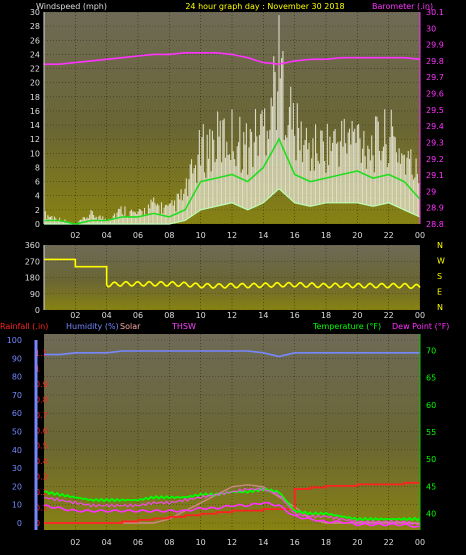 This screenshot has width=466, height=555. Describe the element at coordinates (431, 459) in the screenshot. I see `temp-y-tick: 50` at that location.